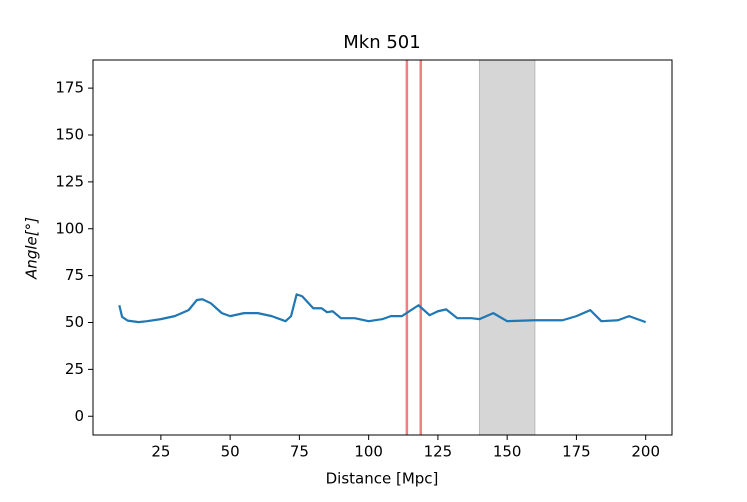 The image size is (747, 502). Describe the element at coordinates (69, 228) in the screenshot. I see `y-tick-label: 100` at that location.